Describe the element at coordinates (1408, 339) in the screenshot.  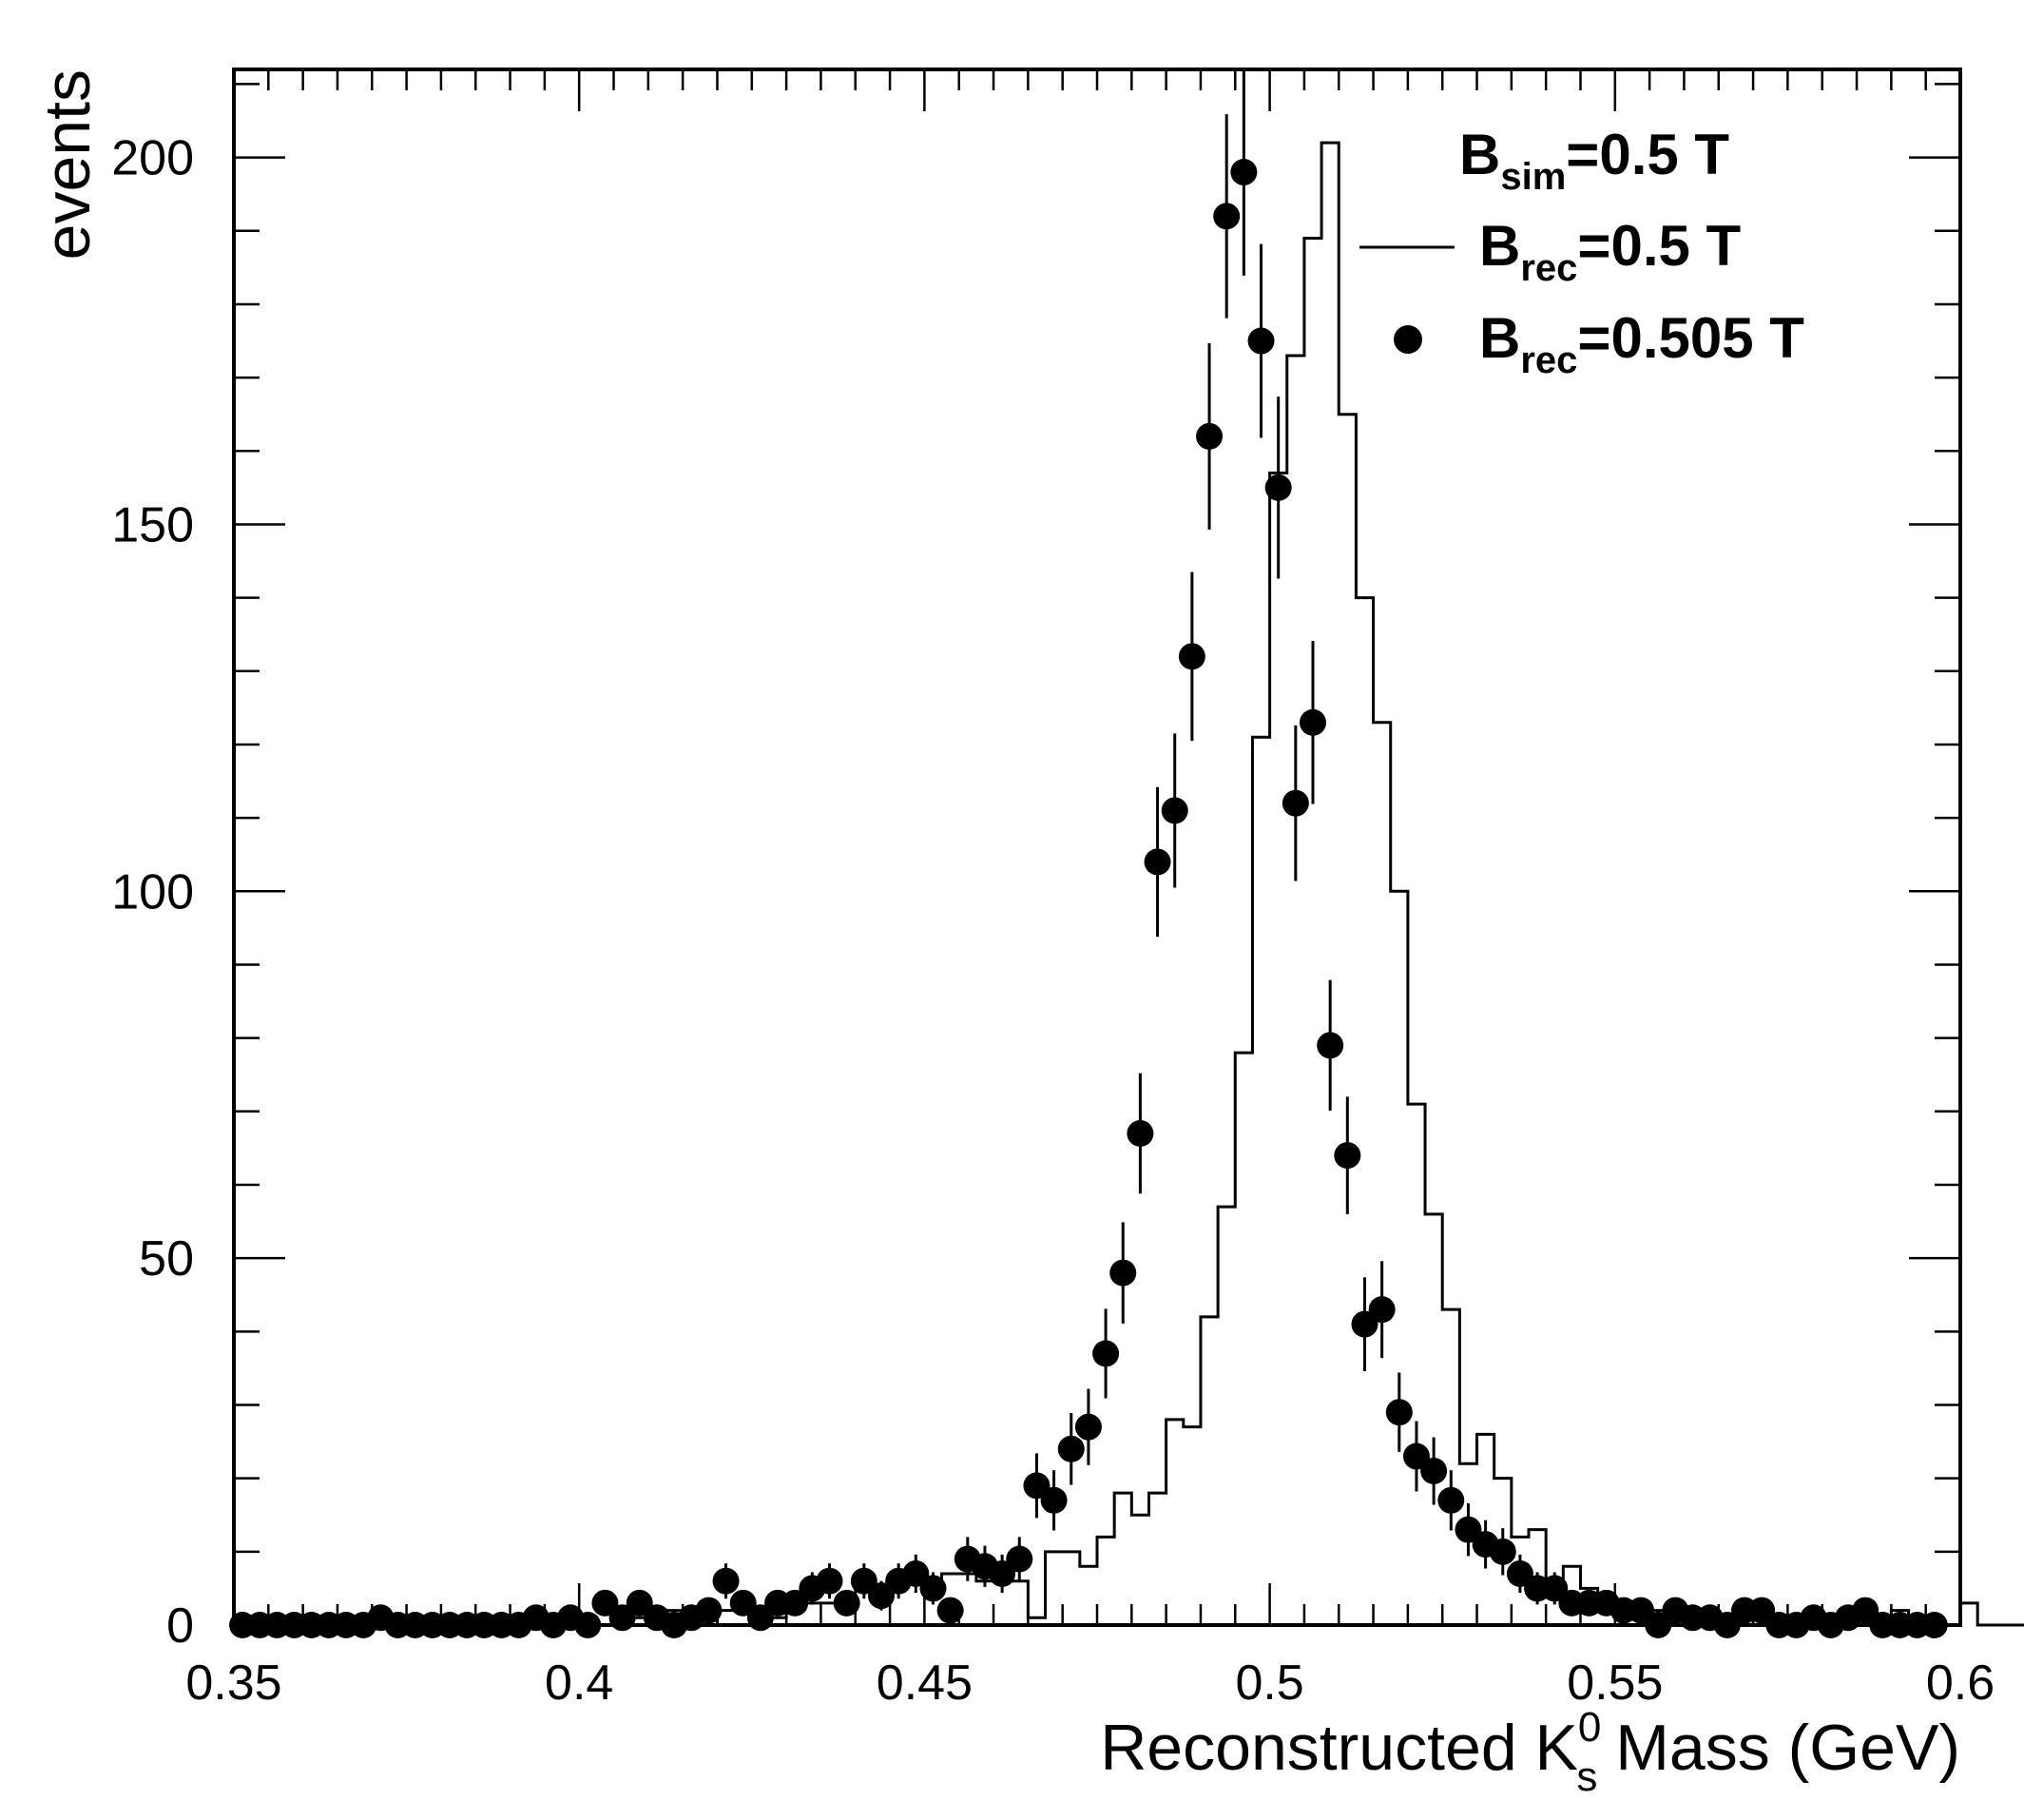
I see `legend-dot-marker` at that location.